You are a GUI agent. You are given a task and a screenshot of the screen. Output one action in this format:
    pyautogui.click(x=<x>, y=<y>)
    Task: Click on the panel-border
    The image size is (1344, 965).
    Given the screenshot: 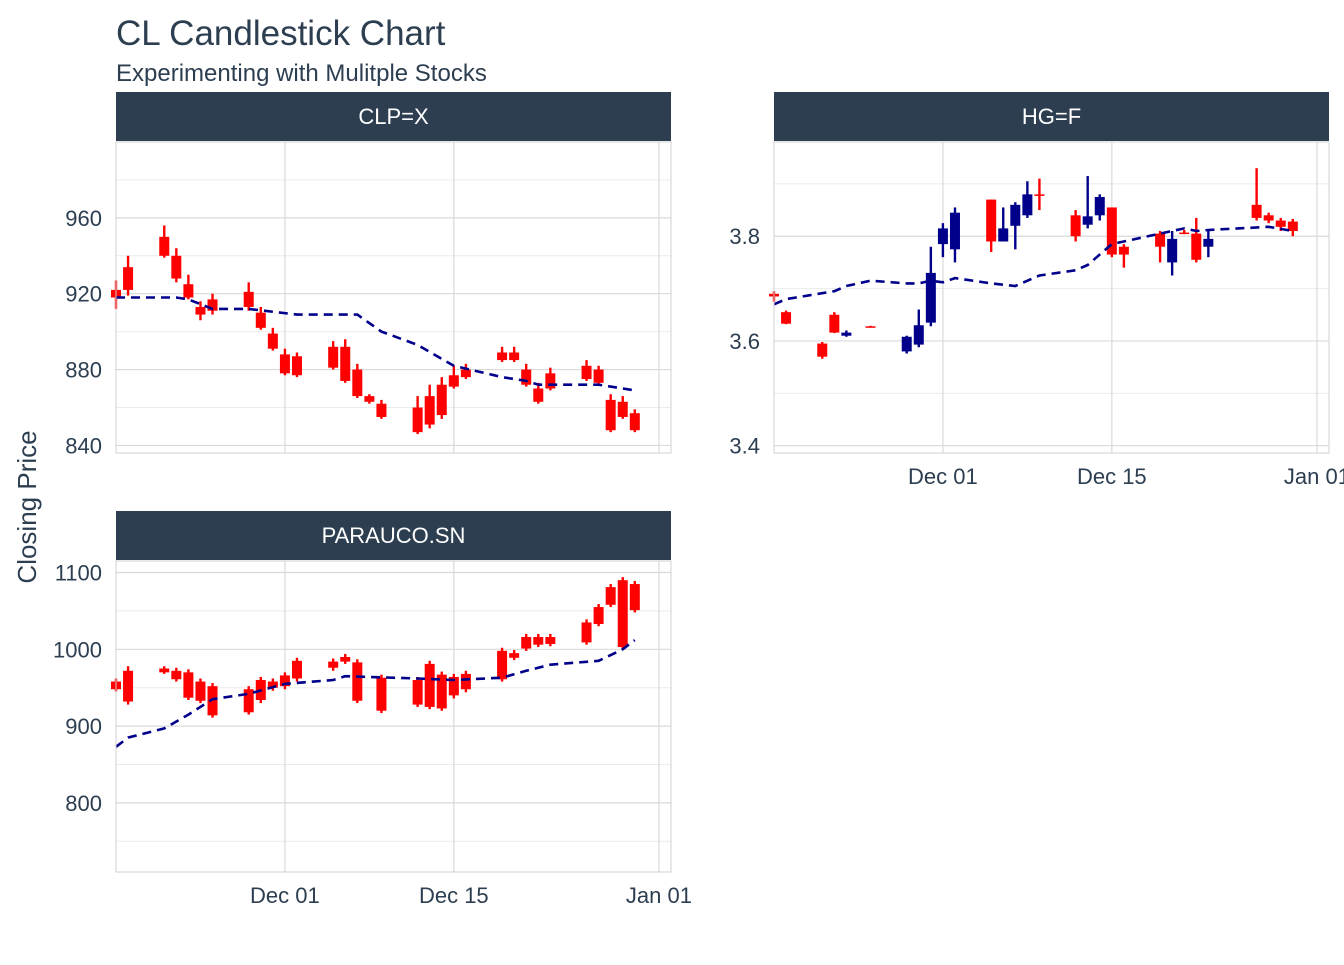 What is the action you would take?
    pyautogui.click(x=393, y=297)
    